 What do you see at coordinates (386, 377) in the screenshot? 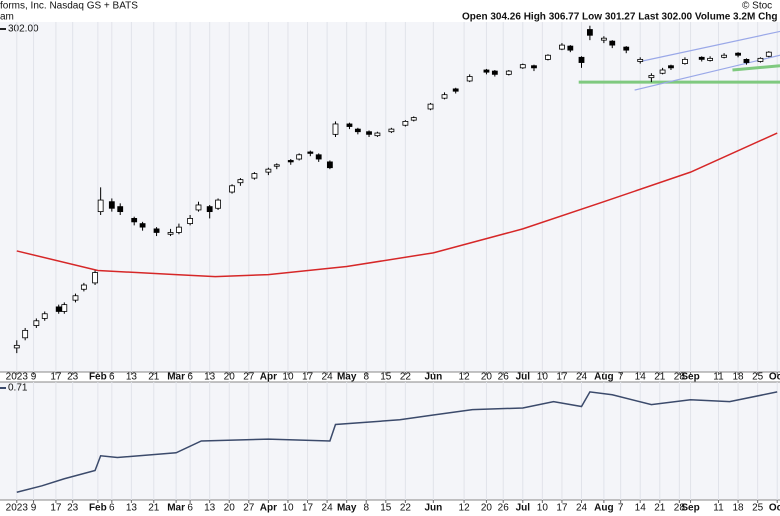
I see `x-tick-label: 15` at bounding box center [386, 377].